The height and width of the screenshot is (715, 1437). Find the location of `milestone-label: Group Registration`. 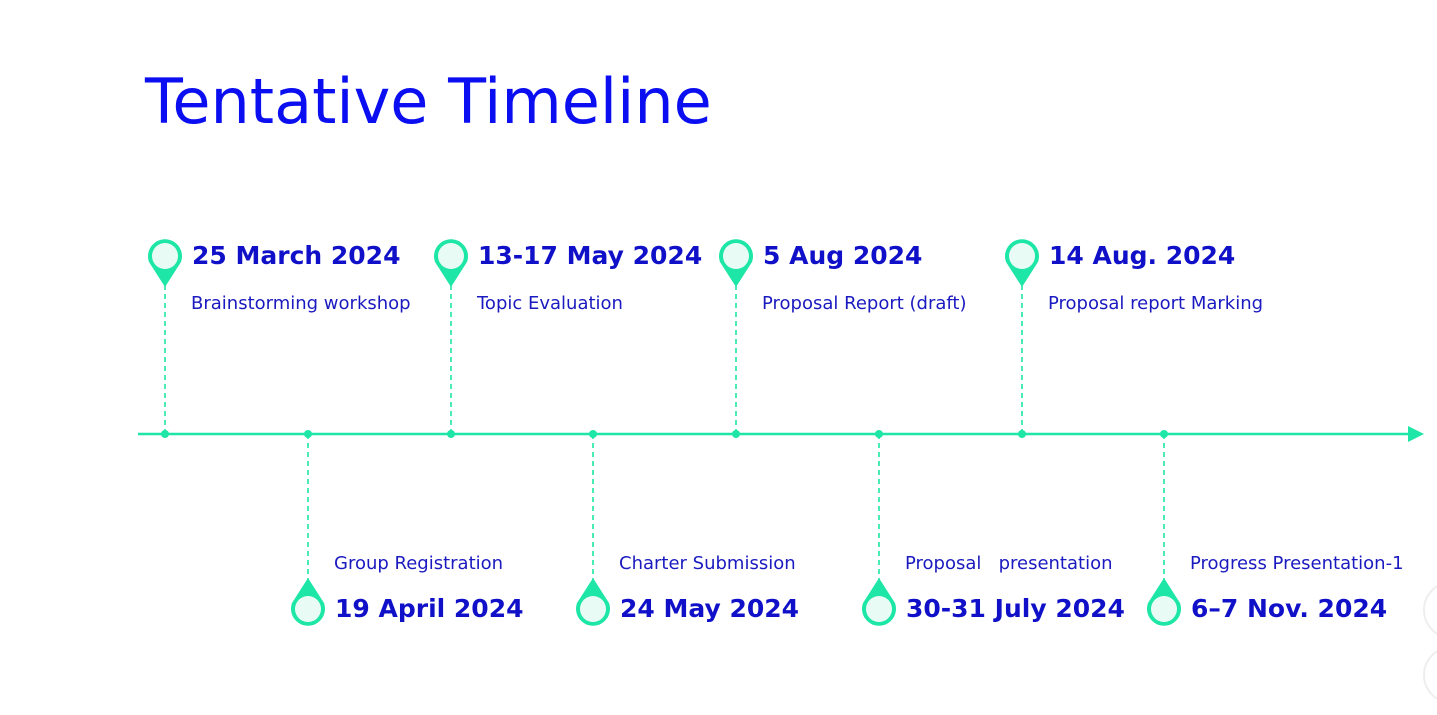

milestone-label: Group Registration is located at coordinates (419, 563).